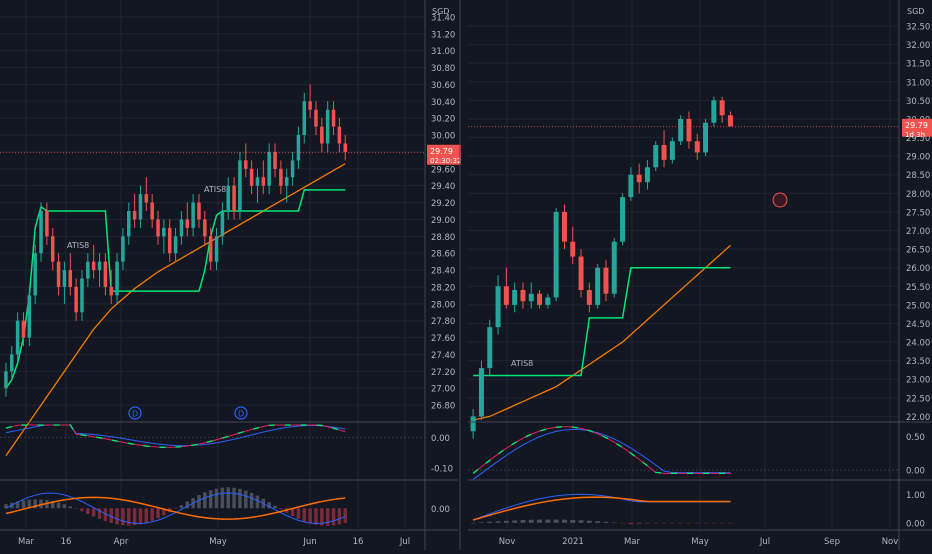 This screenshot has width=932, height=554. I want to click on y-tick-label: 24.00, so click(918, 344).